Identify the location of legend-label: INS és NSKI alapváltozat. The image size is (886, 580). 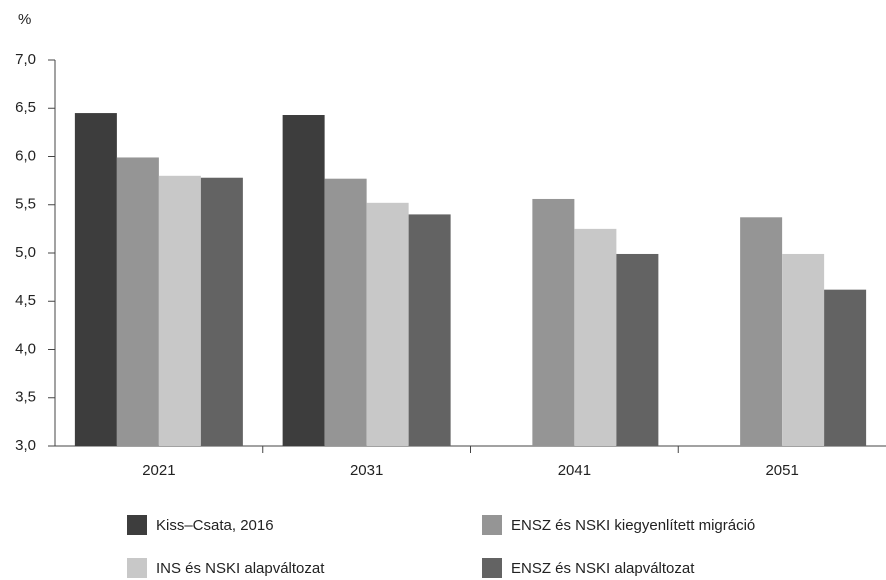
(240, 568).